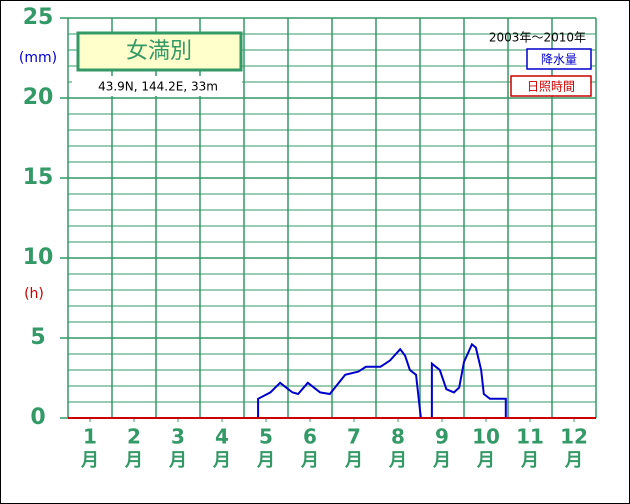 The width and height of the screenshot is (630, 504). I want to click on x-tick-label: 12, so click(574, 437).